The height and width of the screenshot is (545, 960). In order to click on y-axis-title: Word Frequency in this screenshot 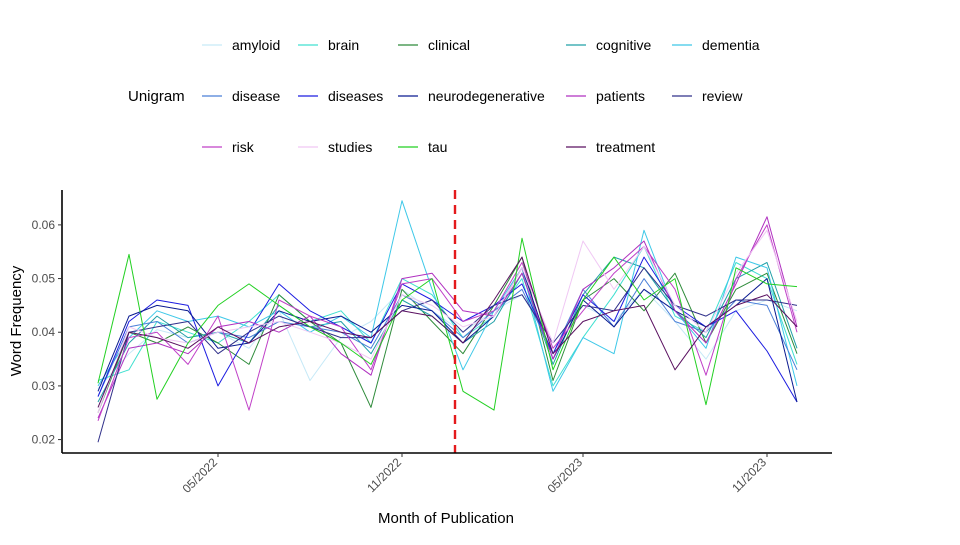, I will do `click(16, 320)`.